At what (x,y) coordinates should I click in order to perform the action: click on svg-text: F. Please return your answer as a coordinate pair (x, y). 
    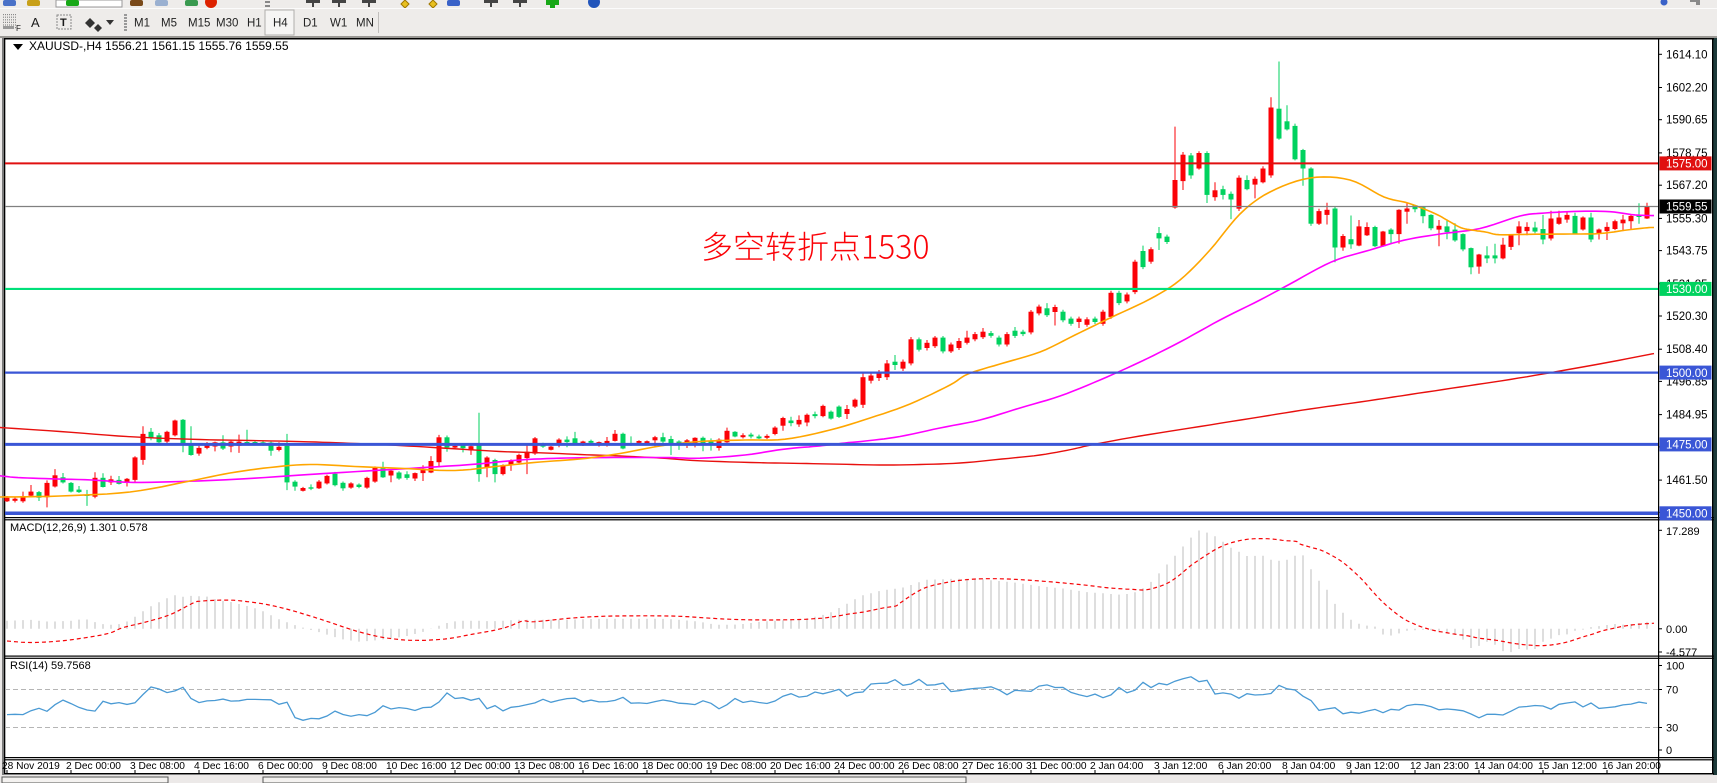
    Looking at the image, I should click on (18, 28).